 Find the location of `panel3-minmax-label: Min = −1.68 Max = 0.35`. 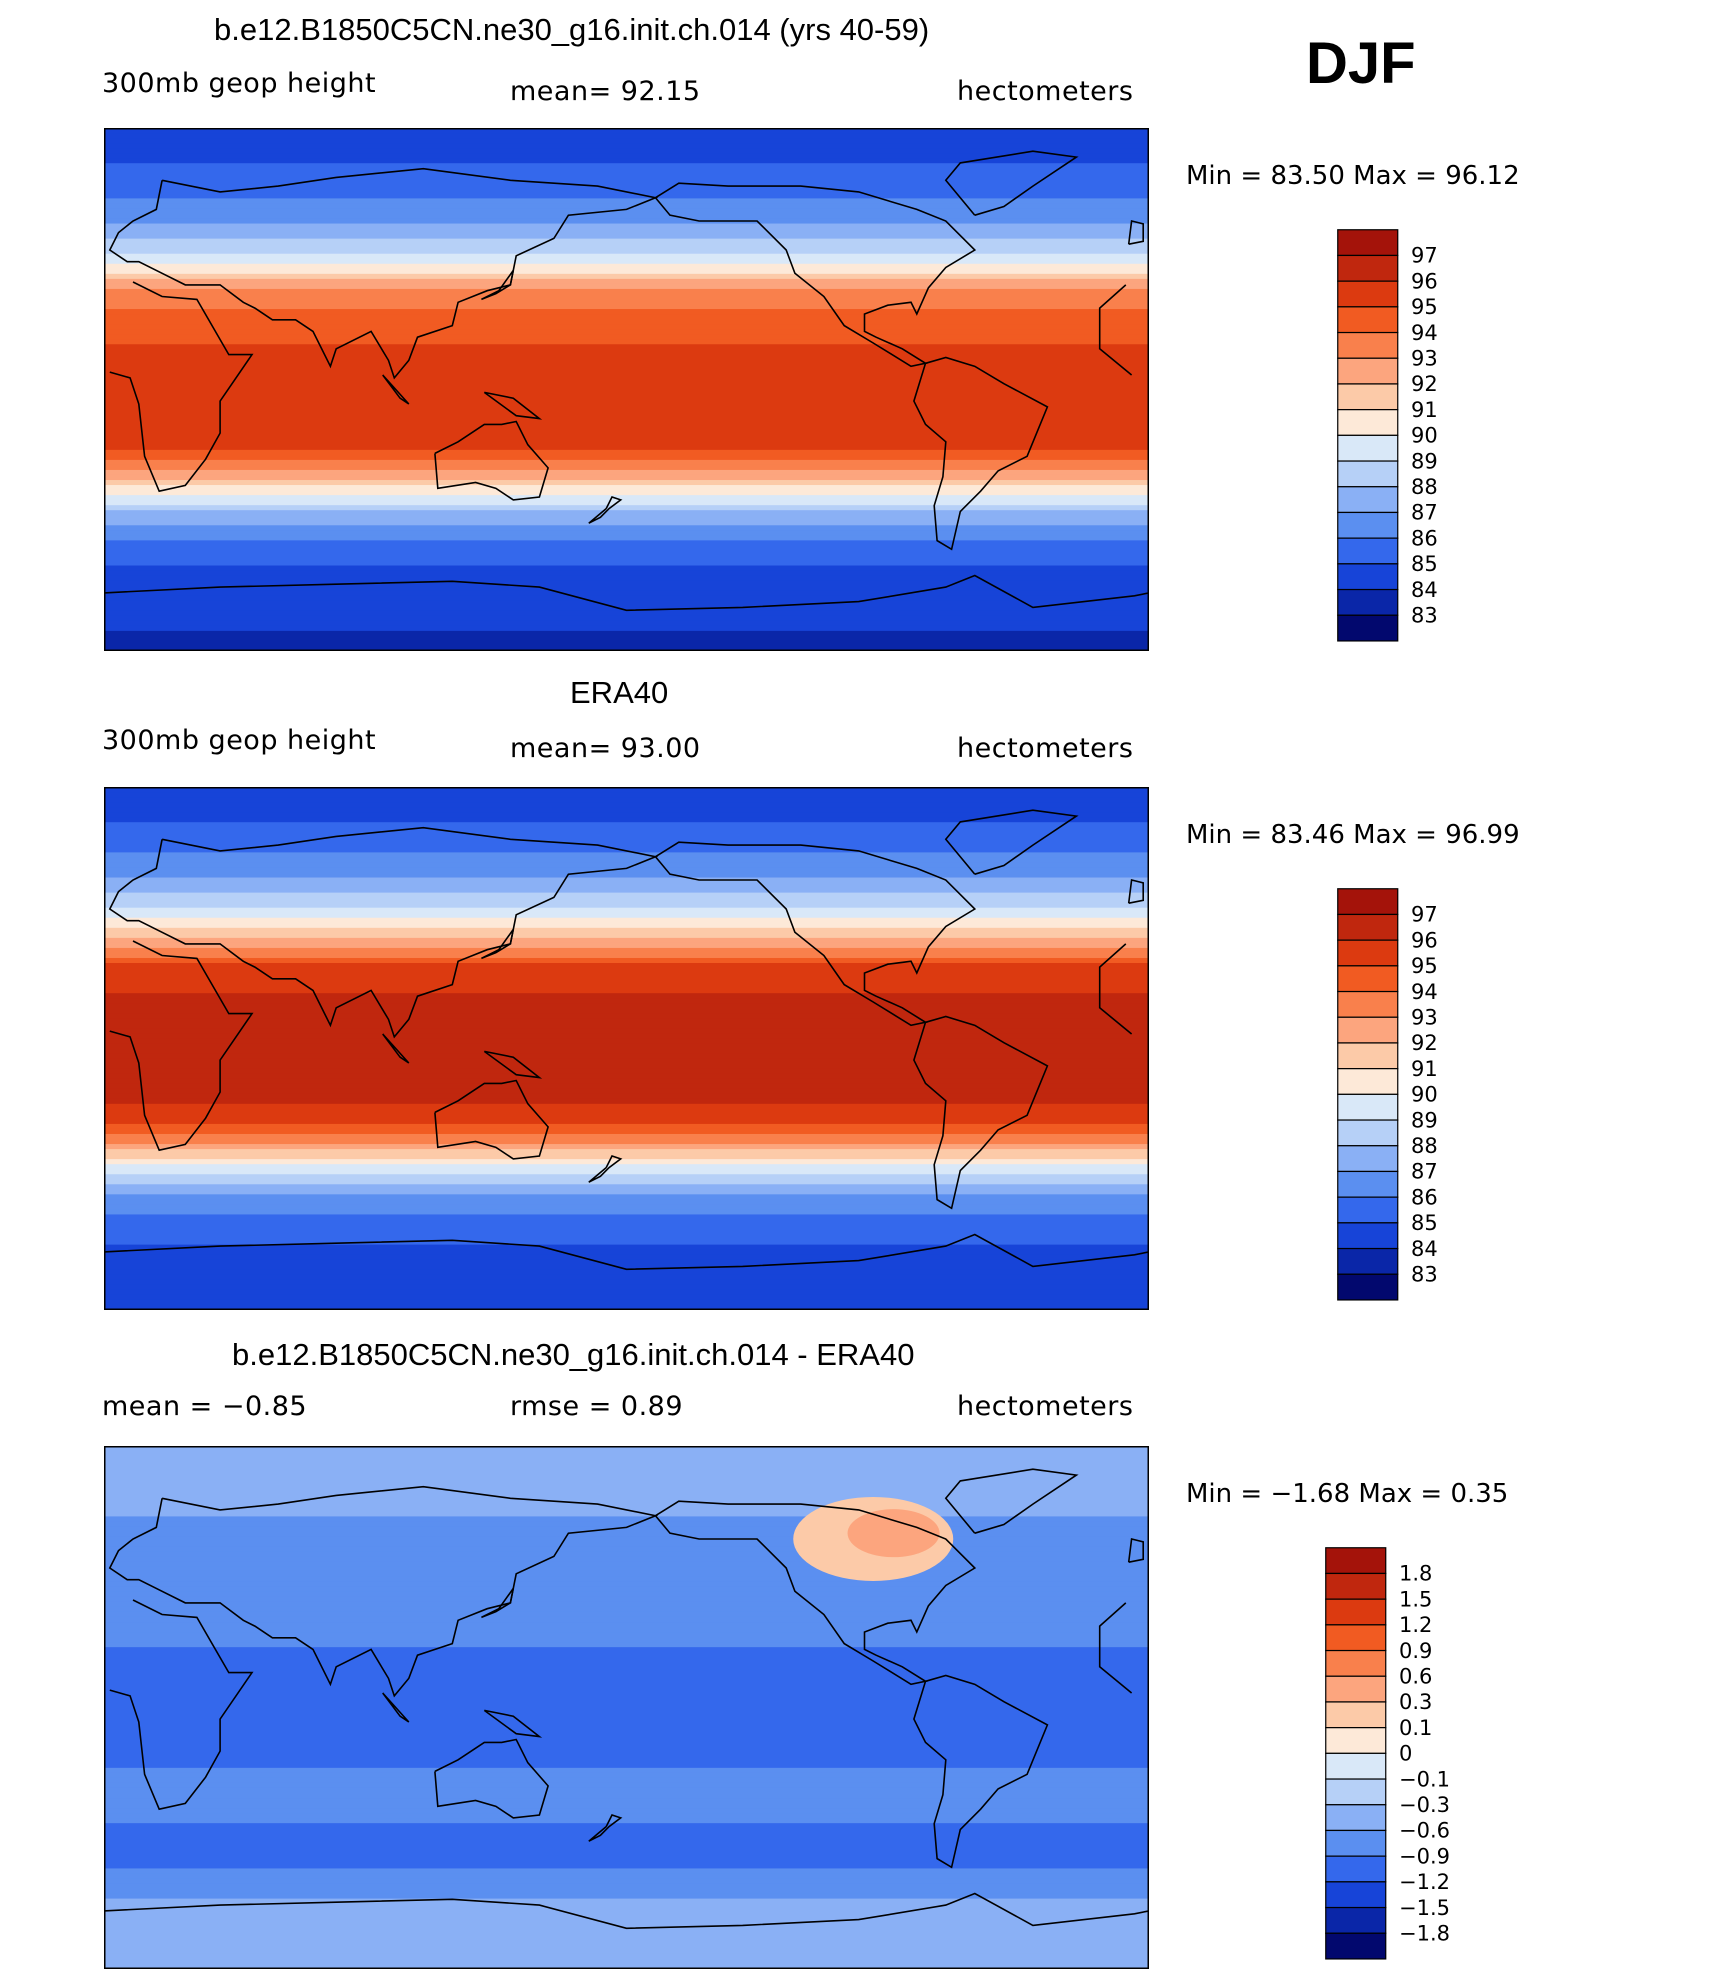

panel3-minmax-label: Min = −1.68 Max = 0.35 is located at coordinates (1347, 1494).